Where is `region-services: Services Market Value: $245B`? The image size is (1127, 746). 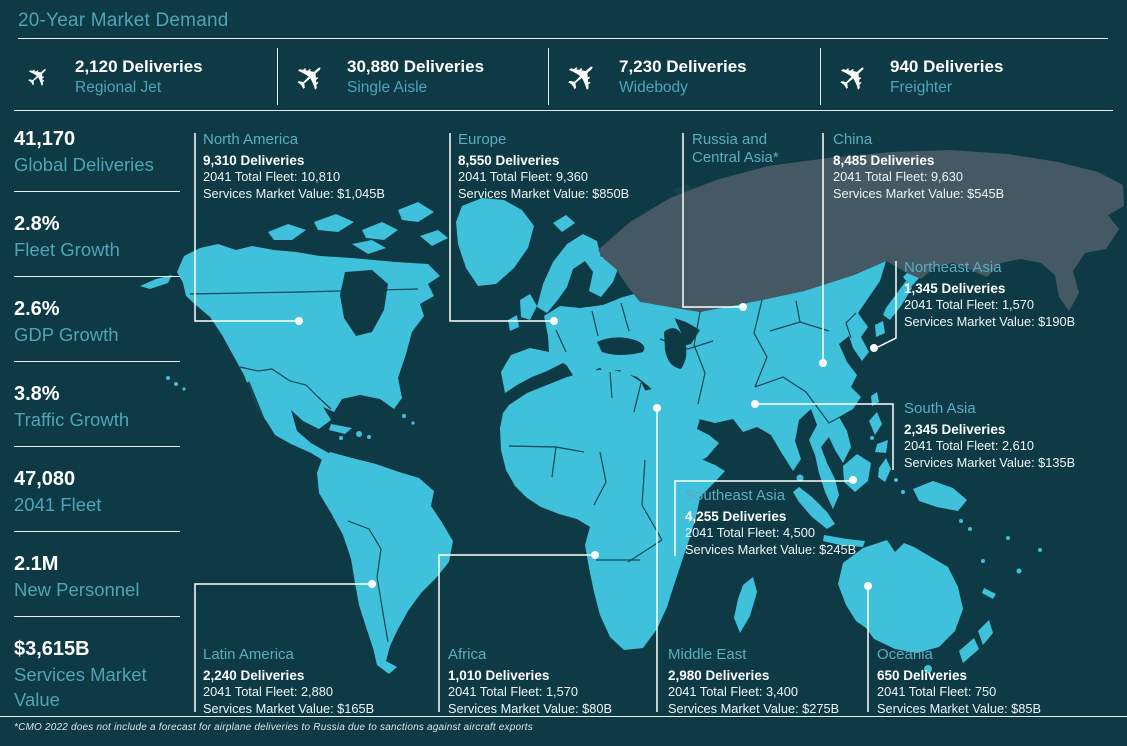 region-services: Services Market Value: $245B is located at coordinates (771, 549).